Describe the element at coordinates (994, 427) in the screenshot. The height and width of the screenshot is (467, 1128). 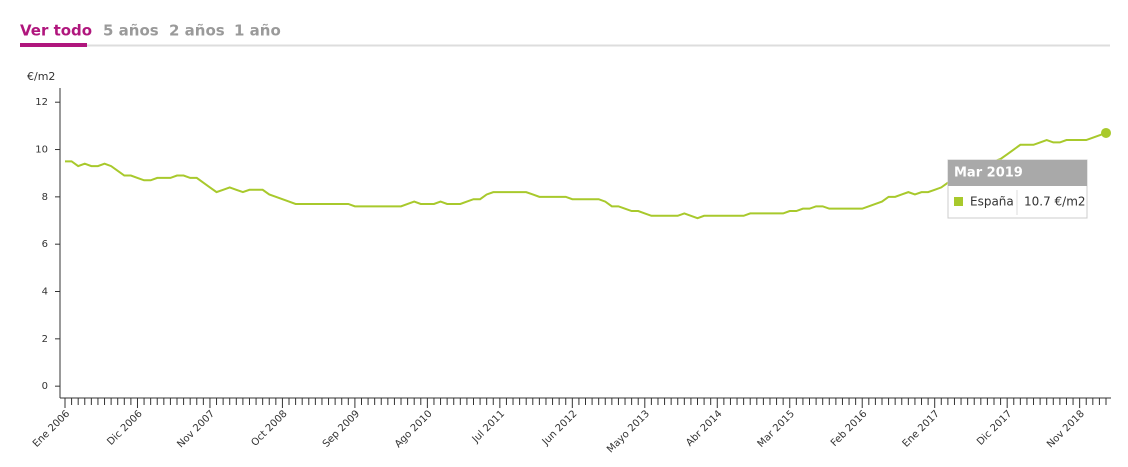
I see `x-tick-label: Dic 2017` at that location.